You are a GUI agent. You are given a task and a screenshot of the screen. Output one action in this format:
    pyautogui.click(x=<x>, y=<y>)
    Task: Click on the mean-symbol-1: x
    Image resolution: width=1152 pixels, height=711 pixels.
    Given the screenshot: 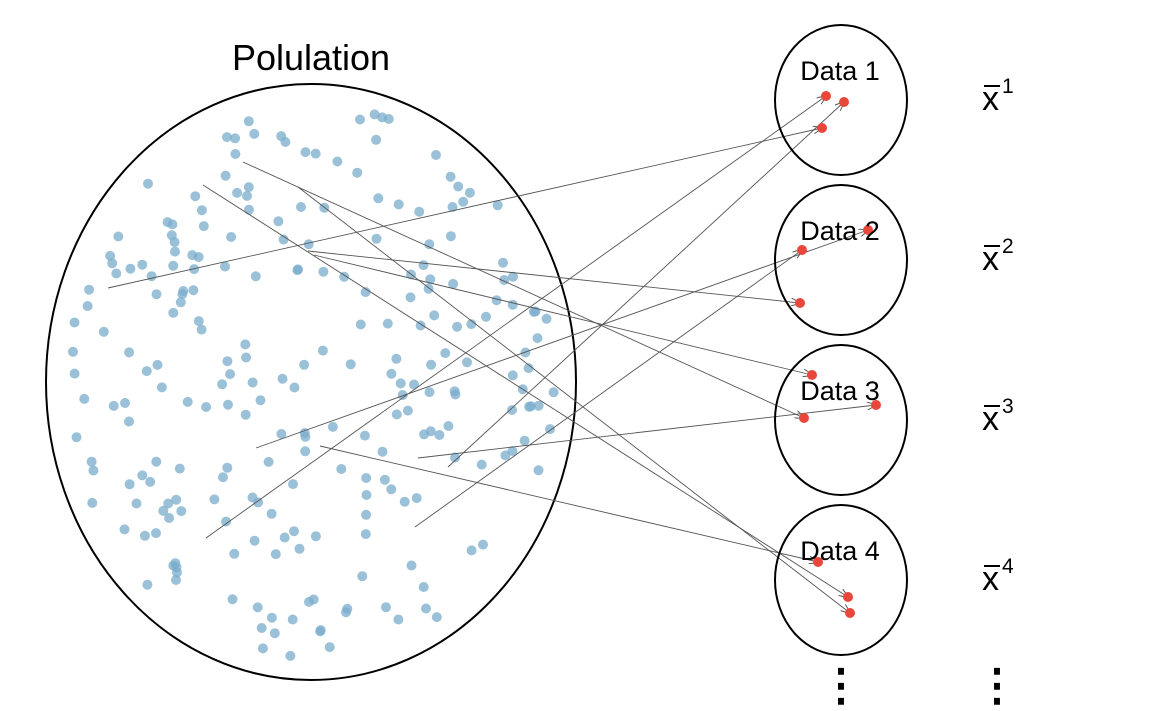 What is the action you would take?
    pyautogui.click(x=990, y=99)
    